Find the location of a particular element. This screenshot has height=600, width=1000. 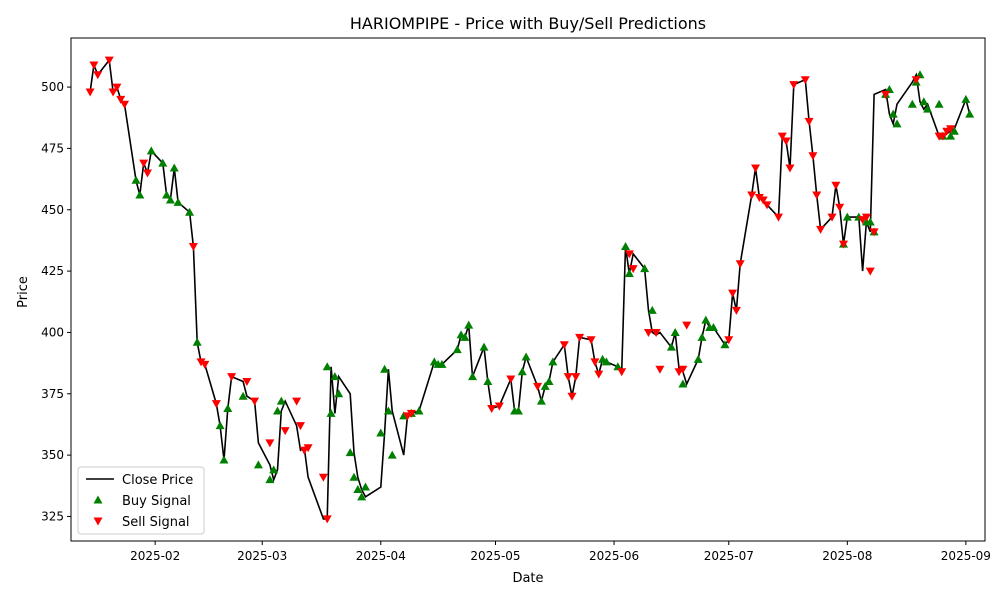

y-tick-label: 425 is located at coordinates (52, 271).